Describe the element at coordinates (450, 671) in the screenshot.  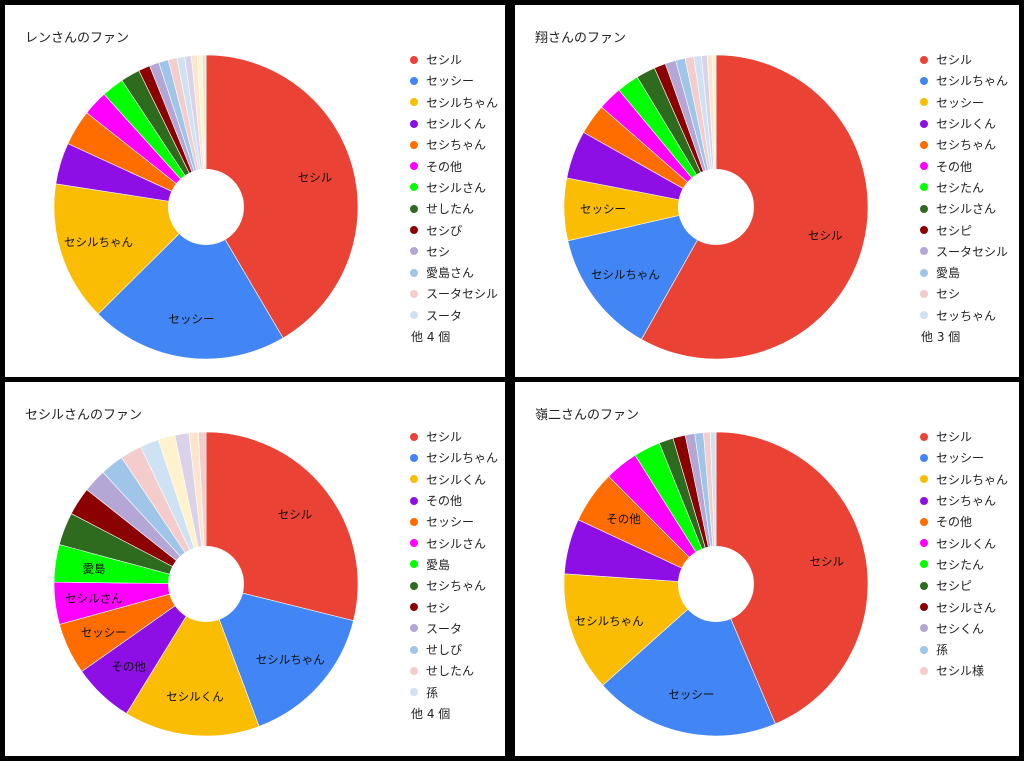
I see `legend-label: せしたん` at that location.